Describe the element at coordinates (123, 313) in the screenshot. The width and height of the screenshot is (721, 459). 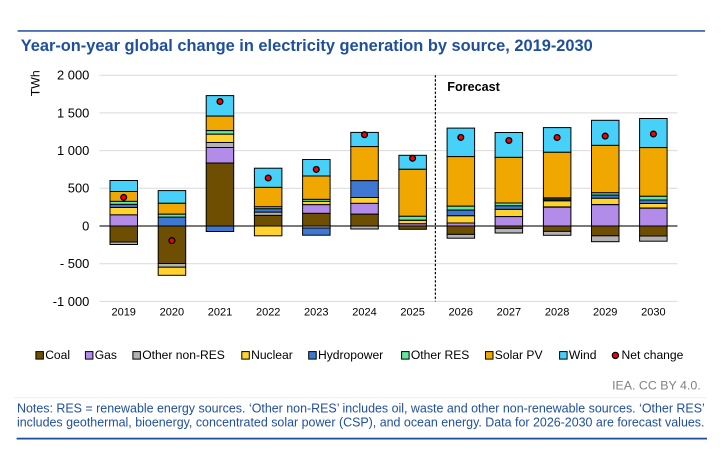
I see `svg-text: 2019` at that location.